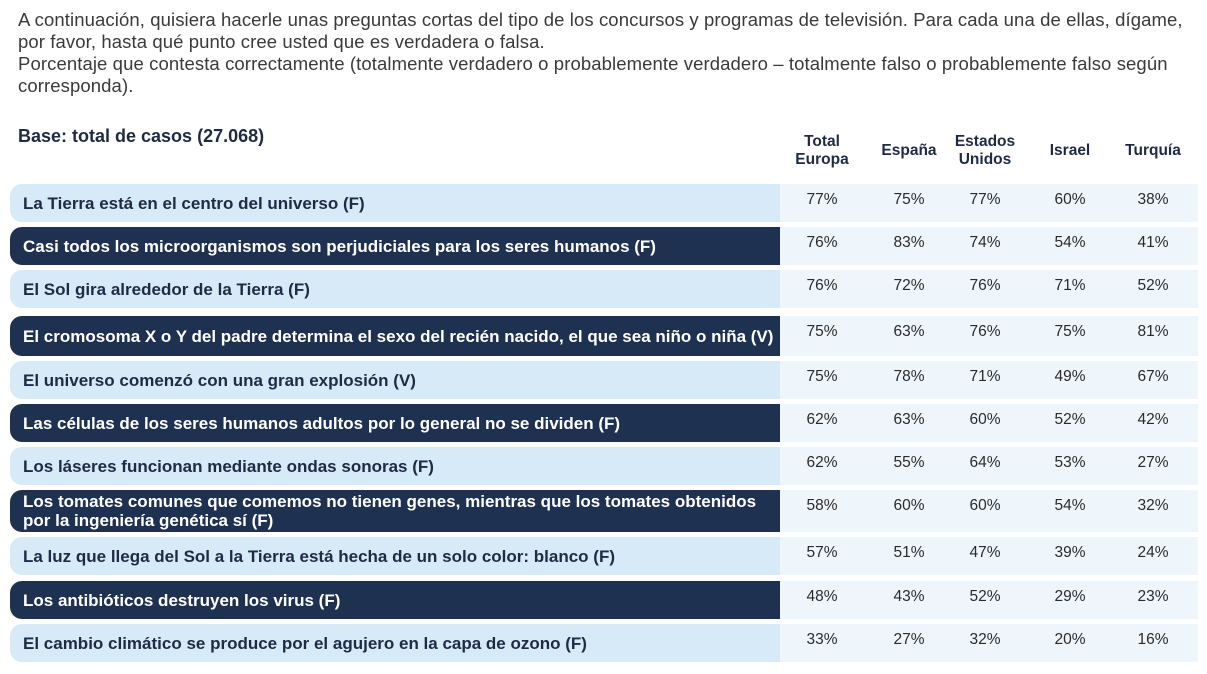  I want to click on data-cell: 47%, so click(985, 552).